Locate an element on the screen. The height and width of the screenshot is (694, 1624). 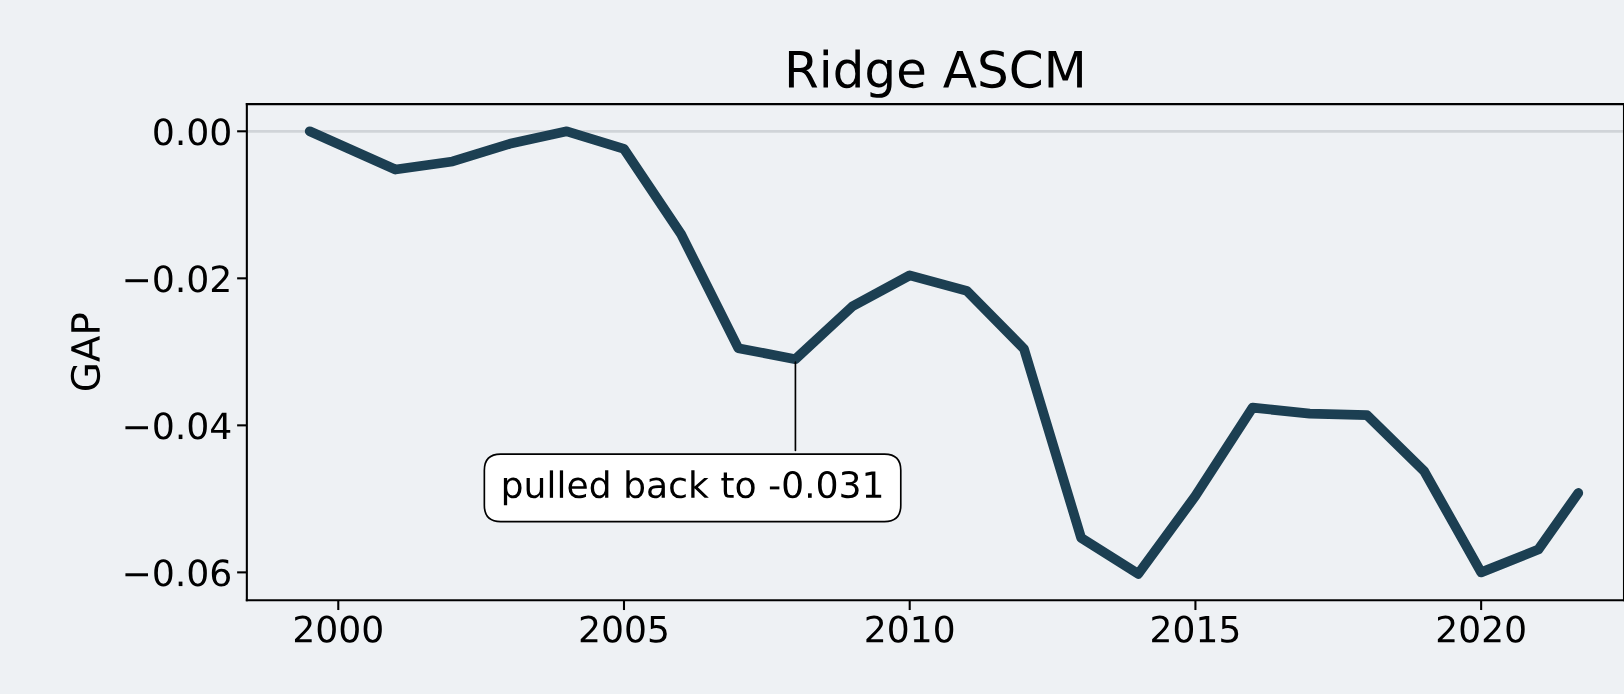
y-tick-label: 0.00 is located at coordinates (192, 132).